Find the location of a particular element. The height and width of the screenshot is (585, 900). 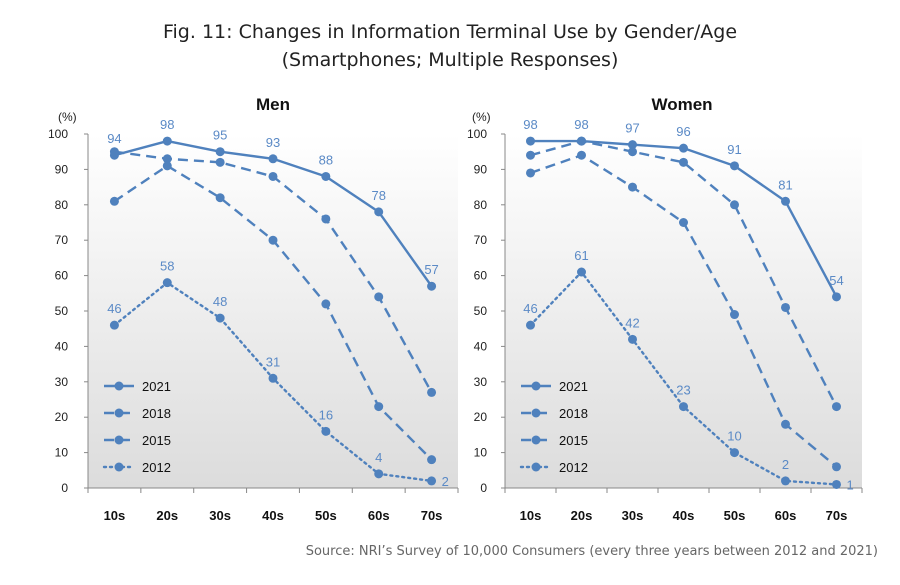

data-label: 98 is located at coordinates (530, 124).